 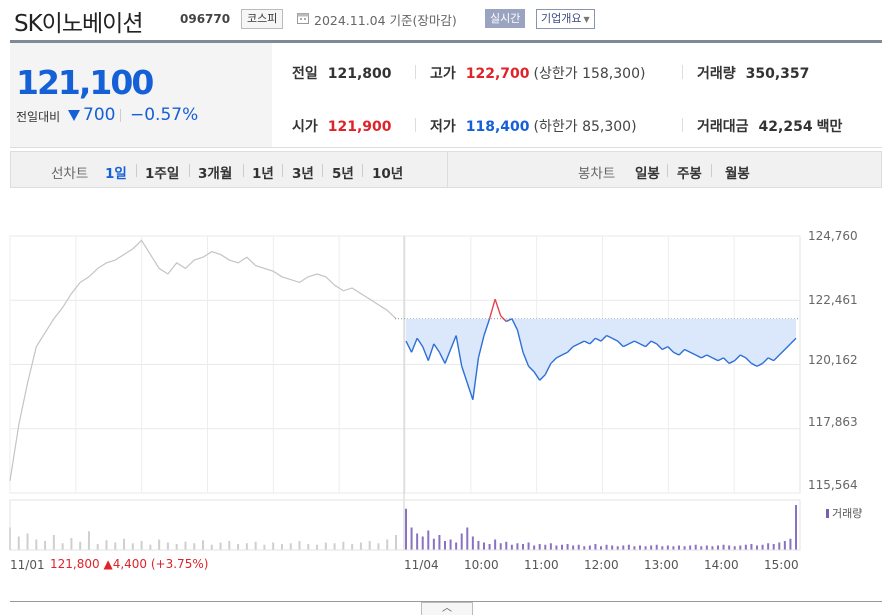 I want to click on company-overview-button: 기업개요 ▼, so click(x=565, y=19).